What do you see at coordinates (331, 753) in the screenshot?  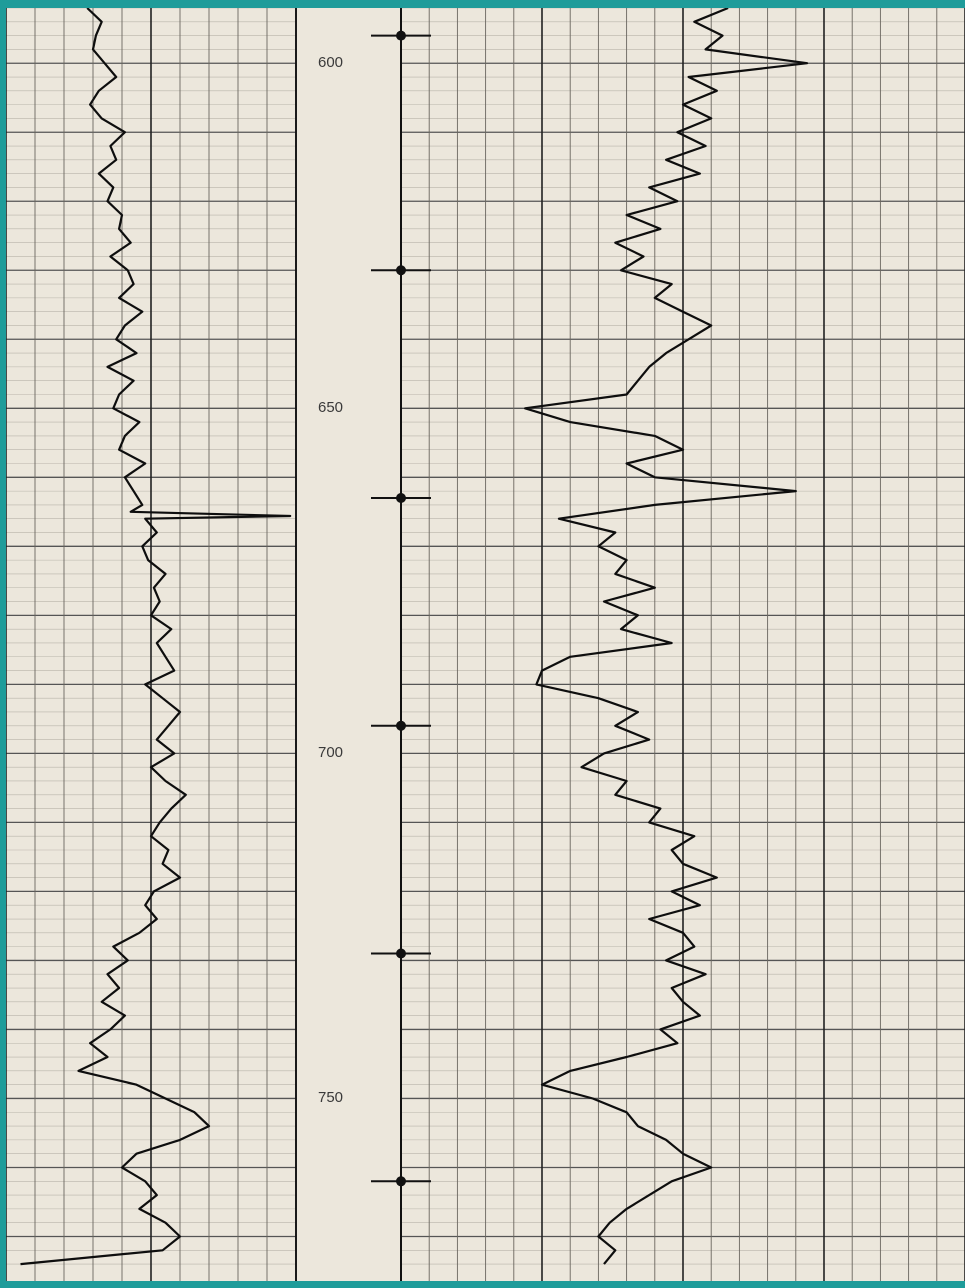 I see `depth-tick-label: 700` at bounding box center [331, 753].